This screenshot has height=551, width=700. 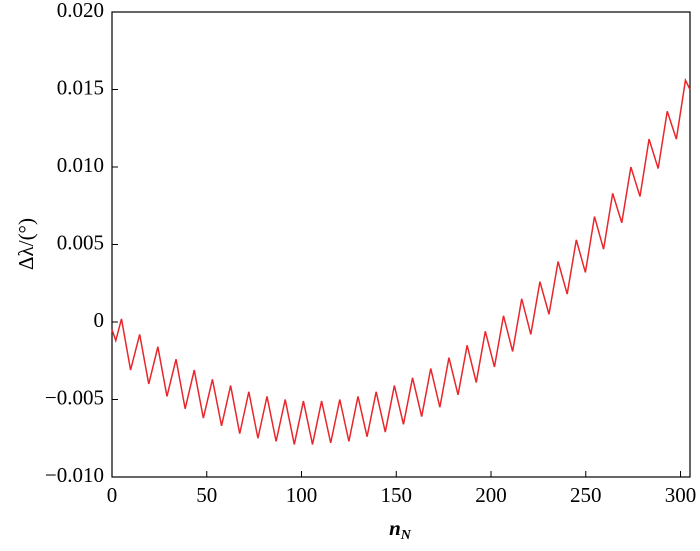 What do you see at coordinates (206, 495) in the screenshot?
I see `x-tick-label: 50` at bounding box center [206, 495].